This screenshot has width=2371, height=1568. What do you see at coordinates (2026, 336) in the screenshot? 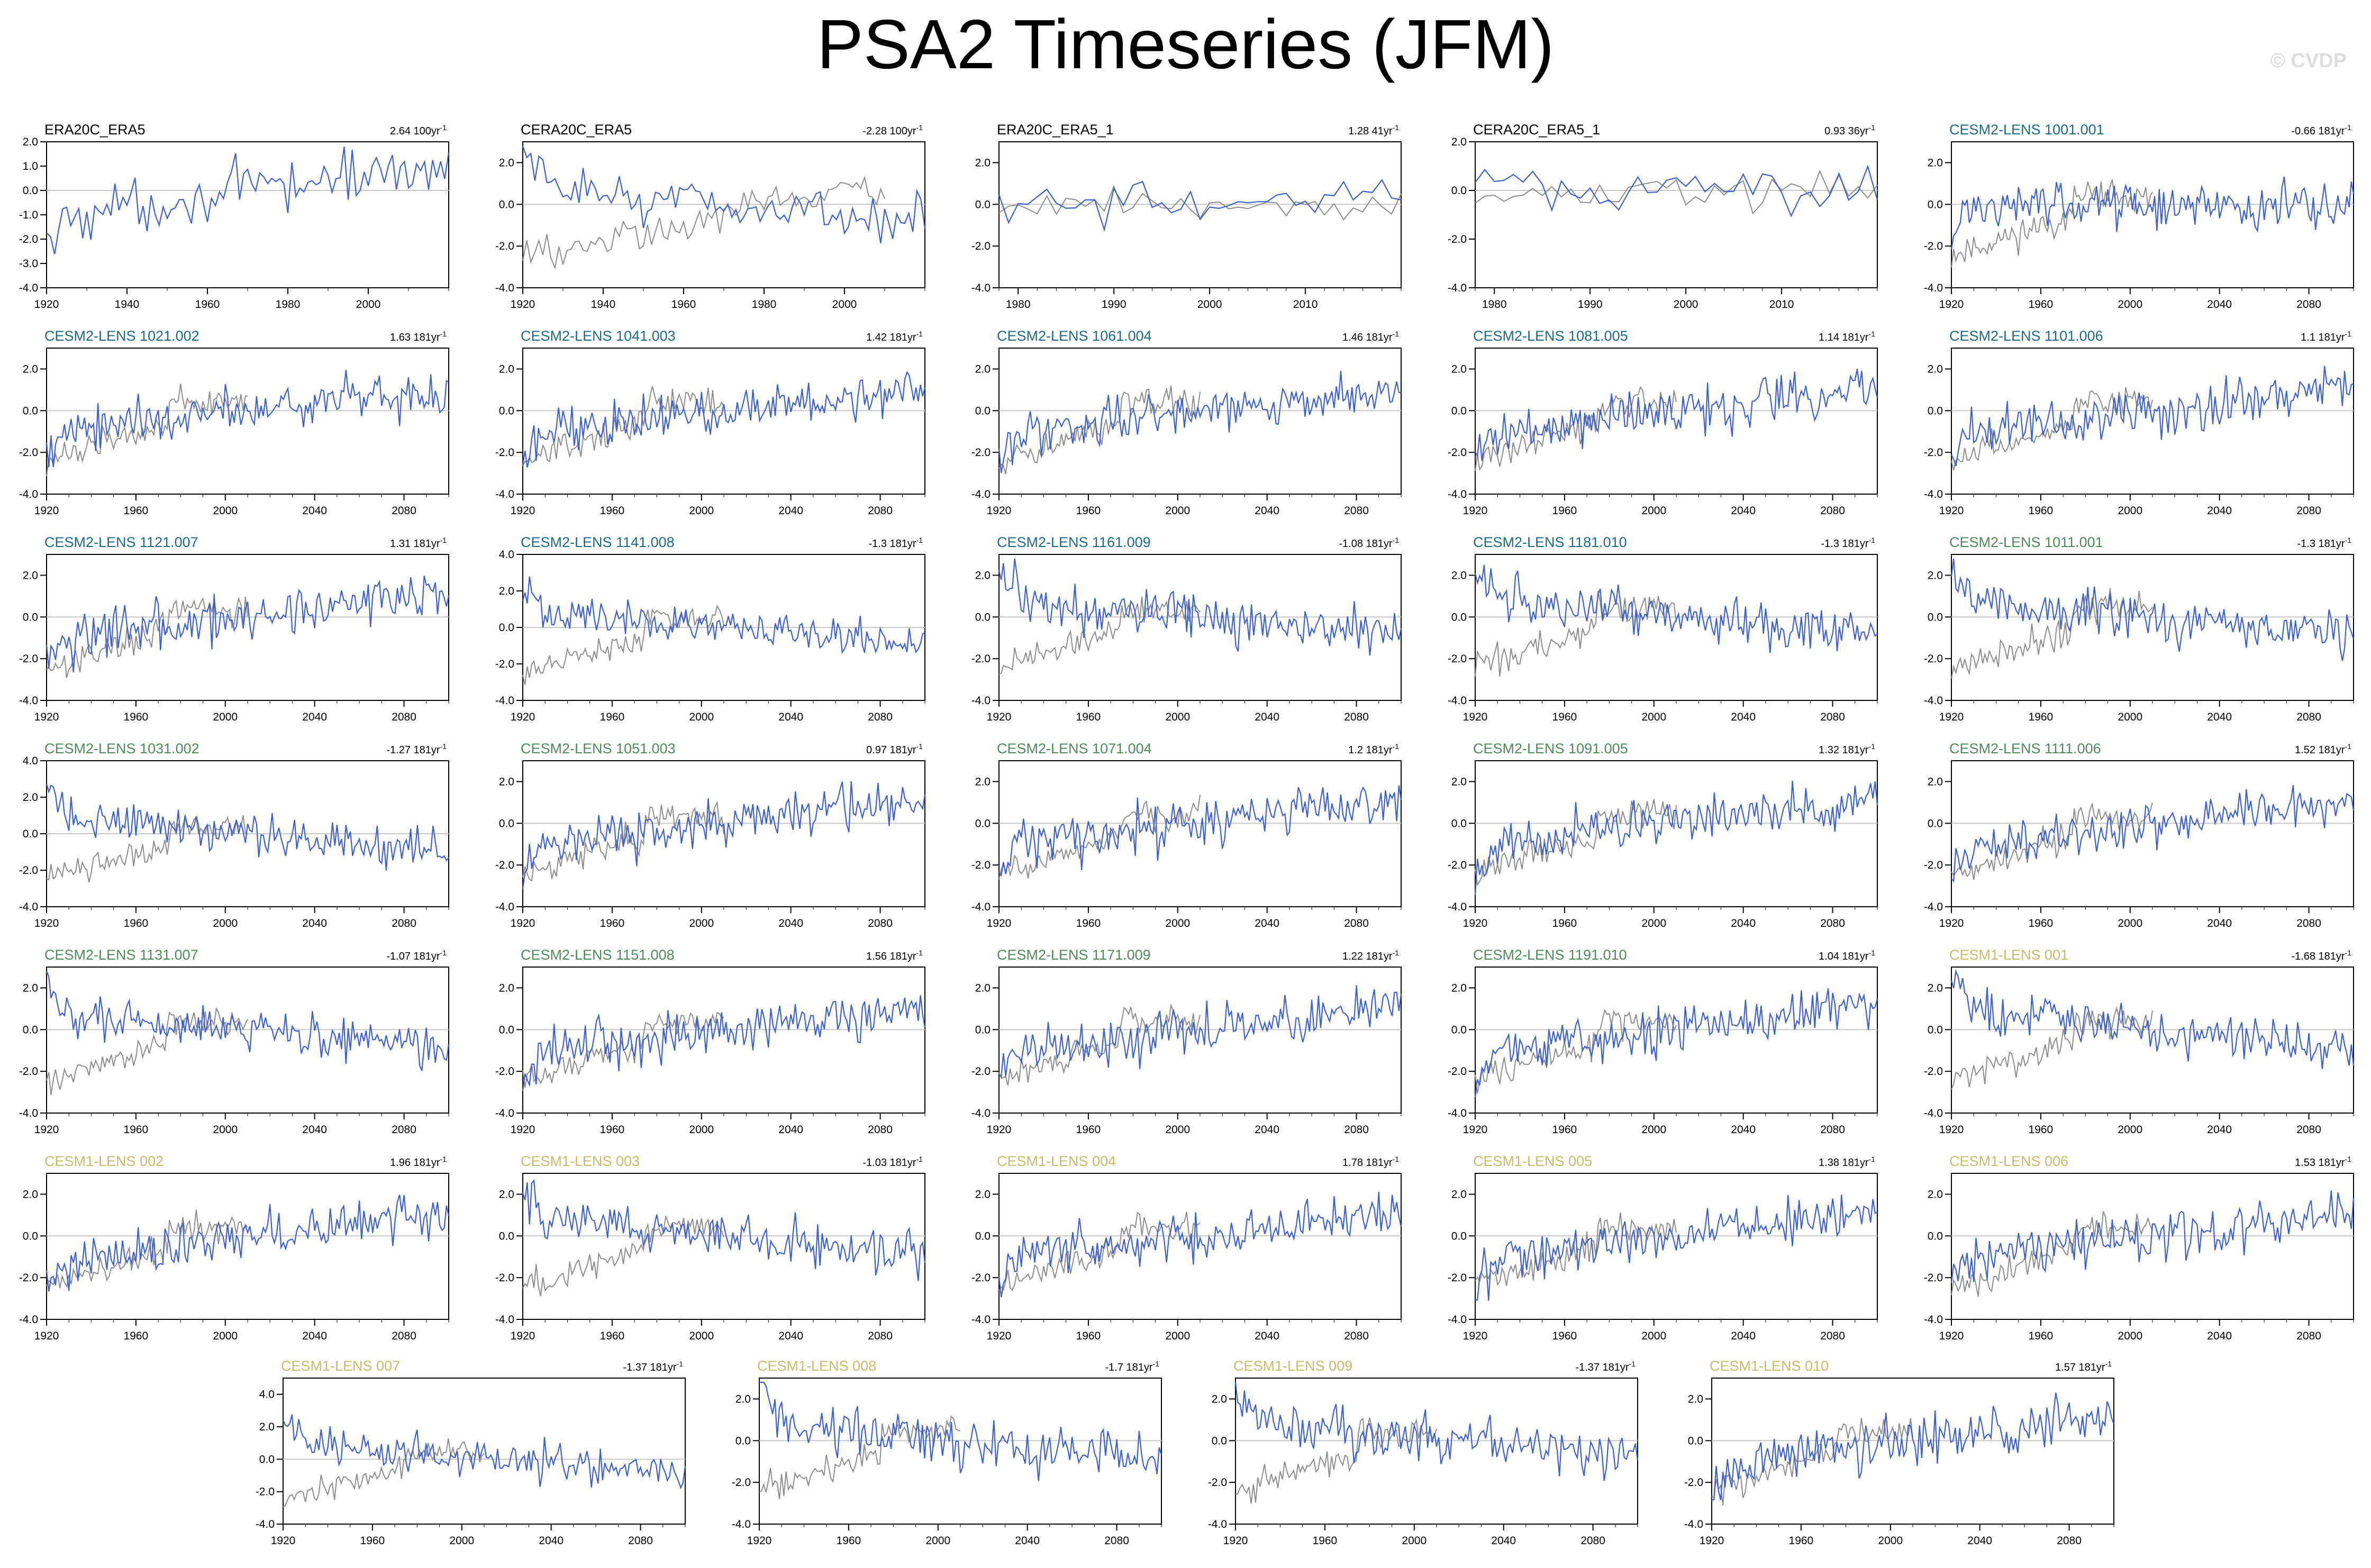
I see `panel-title: CESM2-LENS 1101.006` at bounding box center [2026, 336].